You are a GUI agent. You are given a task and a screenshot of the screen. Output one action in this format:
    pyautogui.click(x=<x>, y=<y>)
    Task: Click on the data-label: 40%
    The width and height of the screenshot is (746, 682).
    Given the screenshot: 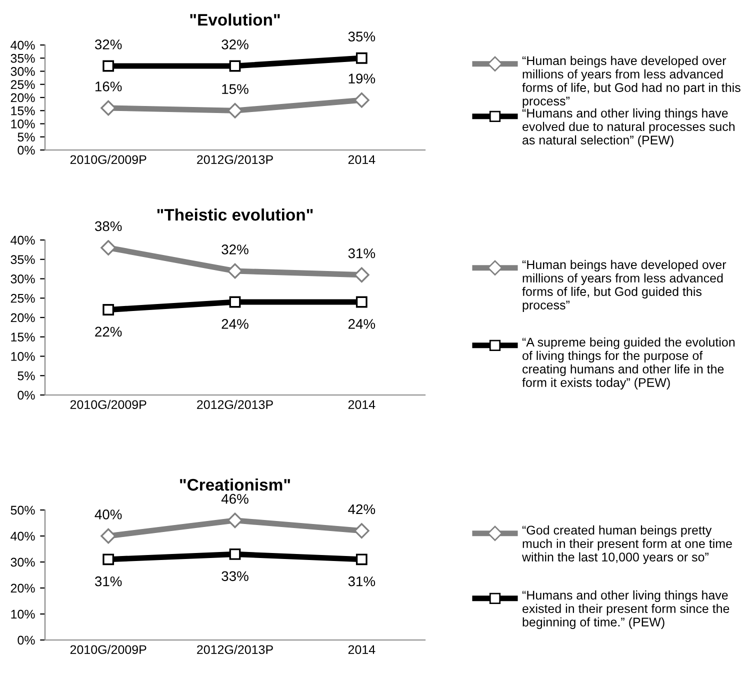 What is the action you would take?
    pyautogui.click(x=108, y=515)
    